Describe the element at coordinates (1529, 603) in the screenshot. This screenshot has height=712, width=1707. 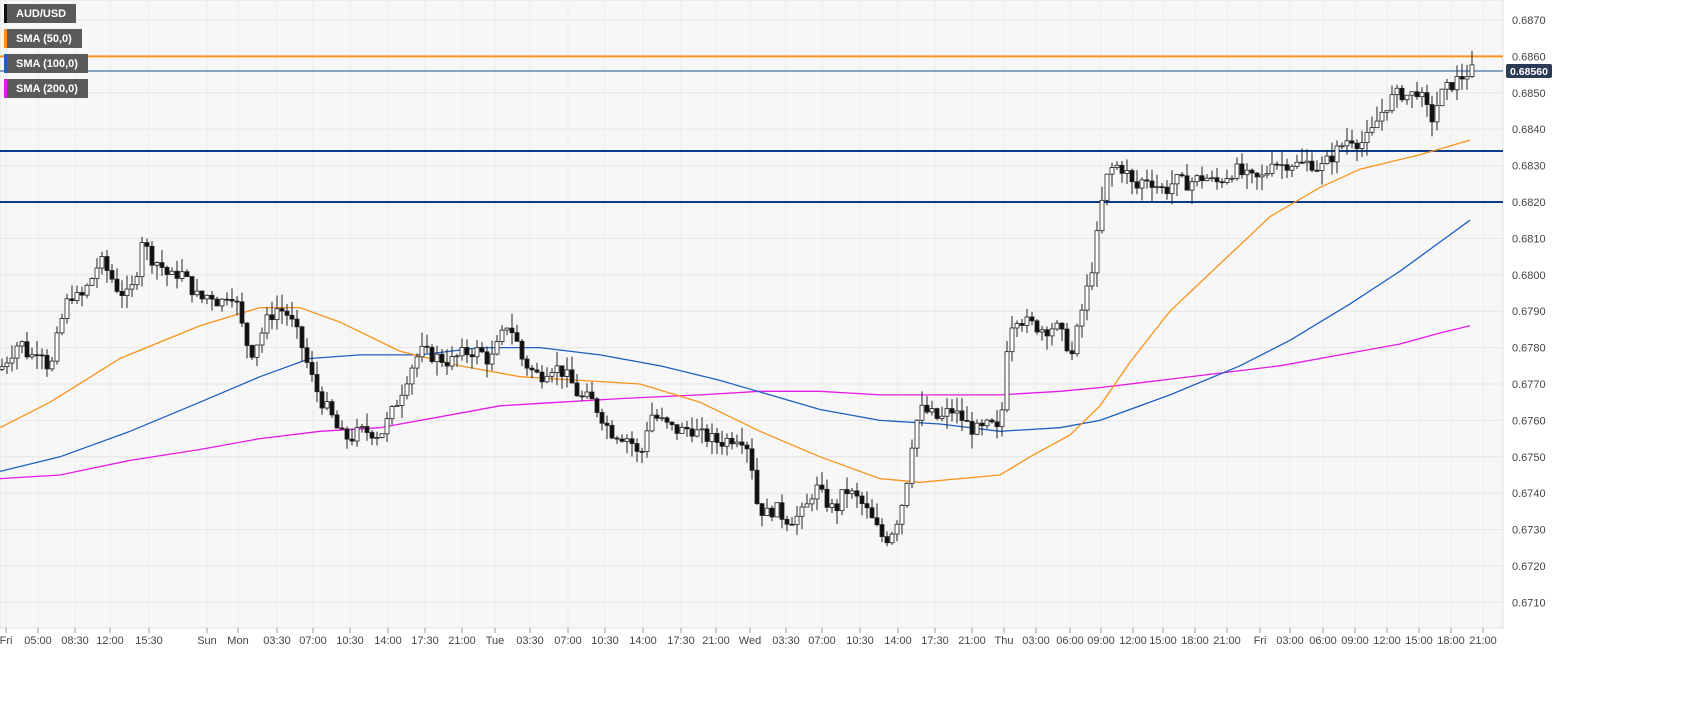
I see `y-tick-label: 0.6710` at that location.